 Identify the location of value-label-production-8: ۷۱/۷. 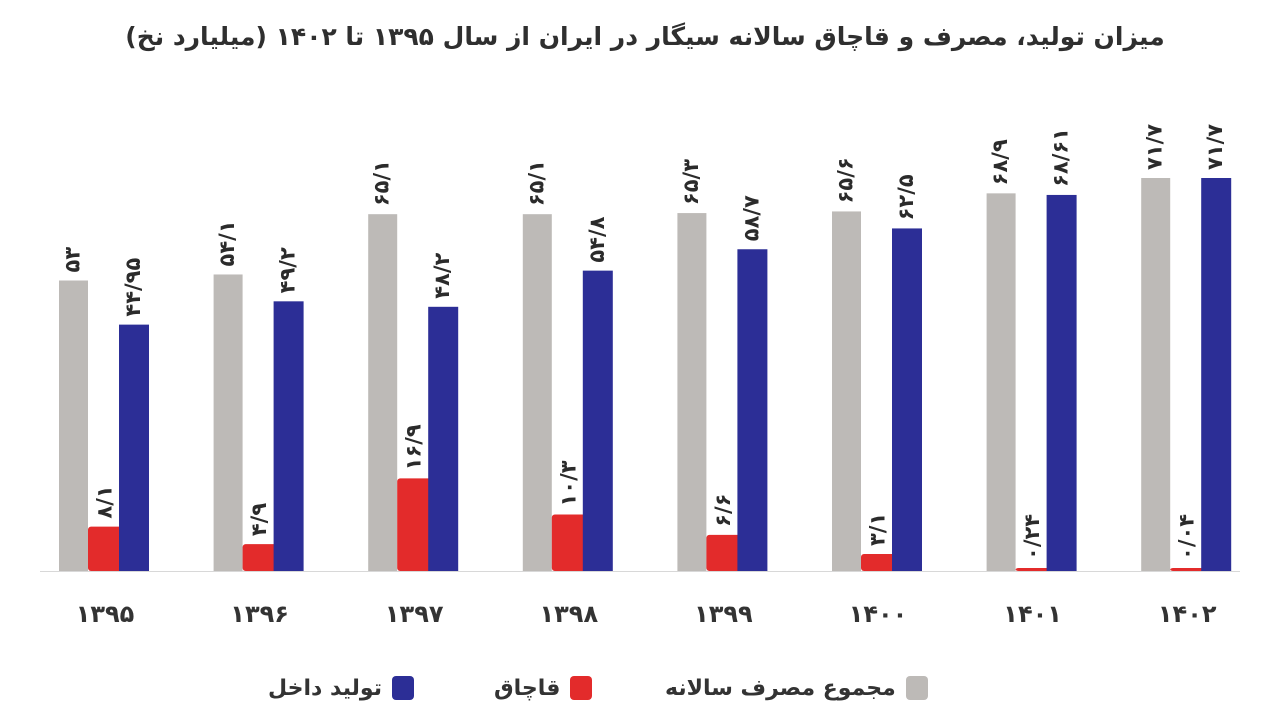
(1215, 147).